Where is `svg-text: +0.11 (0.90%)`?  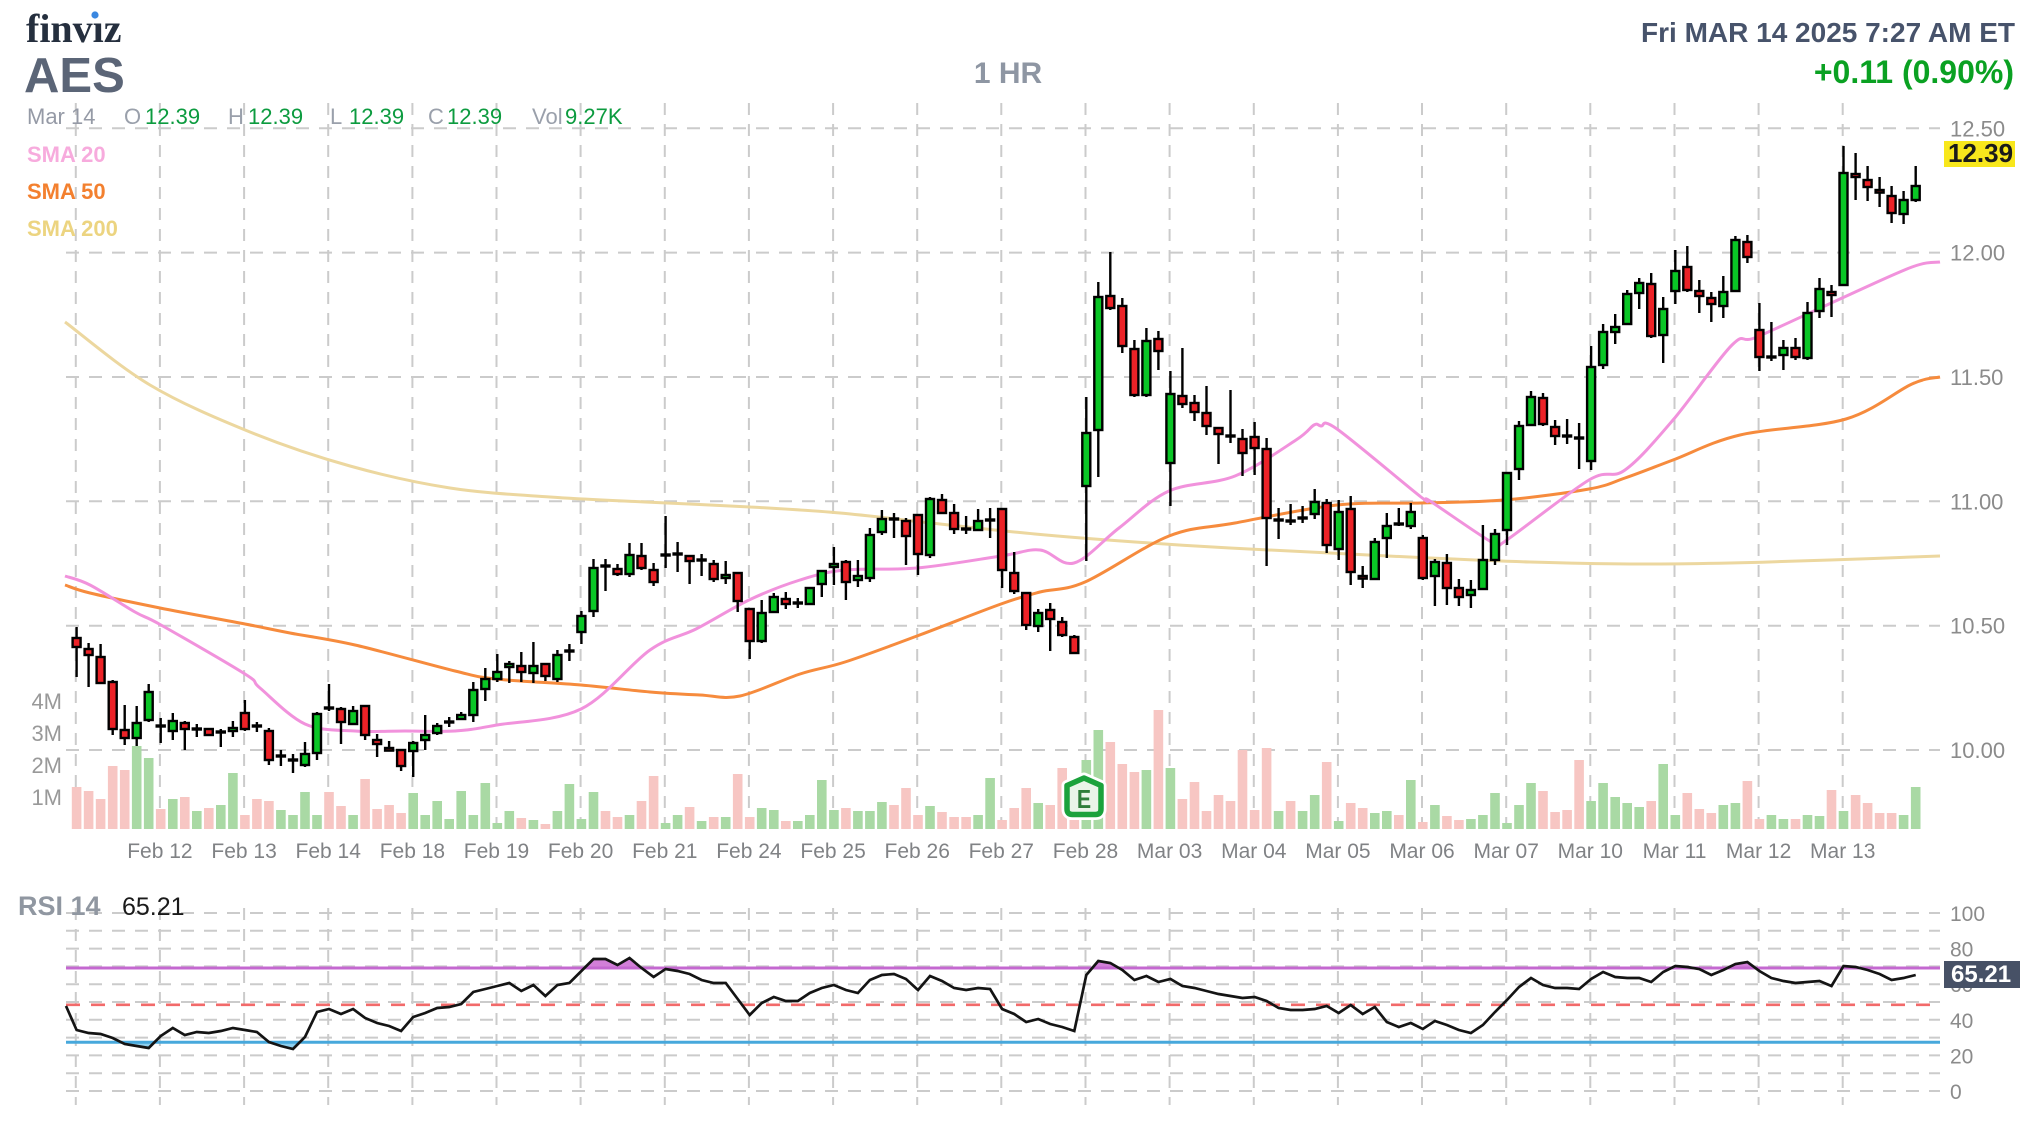 svg-text: +0.11 (0.90%) is located at coordinates (1914, 72).